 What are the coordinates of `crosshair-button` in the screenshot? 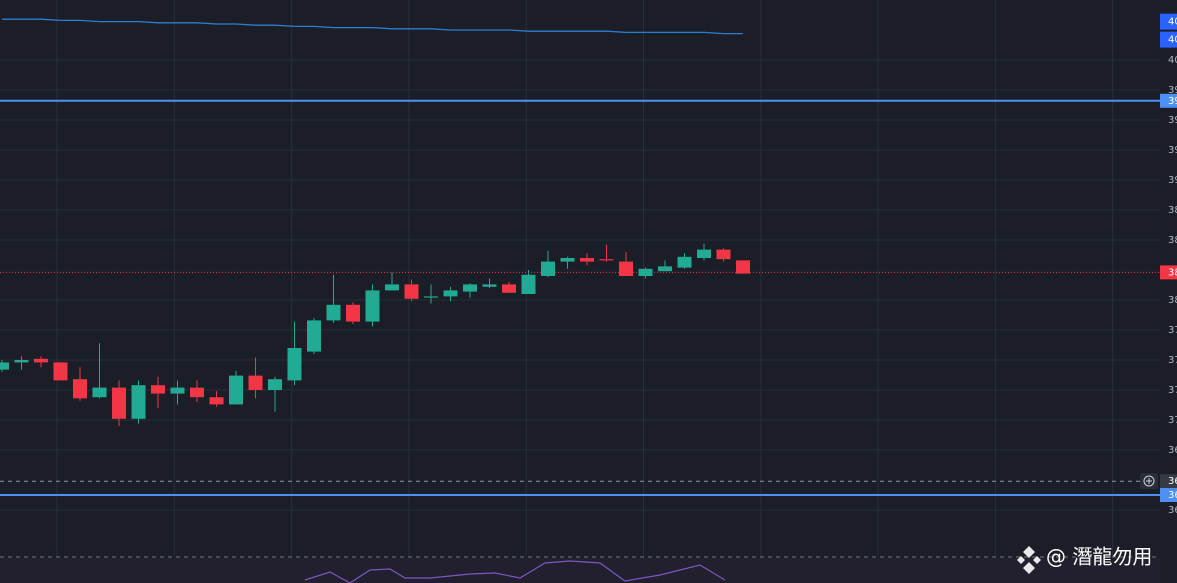 It's located at (1149, 481).